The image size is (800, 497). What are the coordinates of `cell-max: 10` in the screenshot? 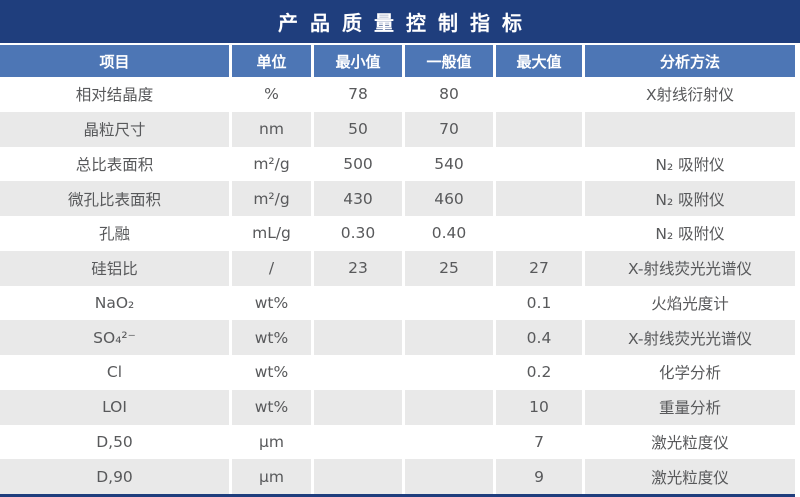 It's located at (537, 407).